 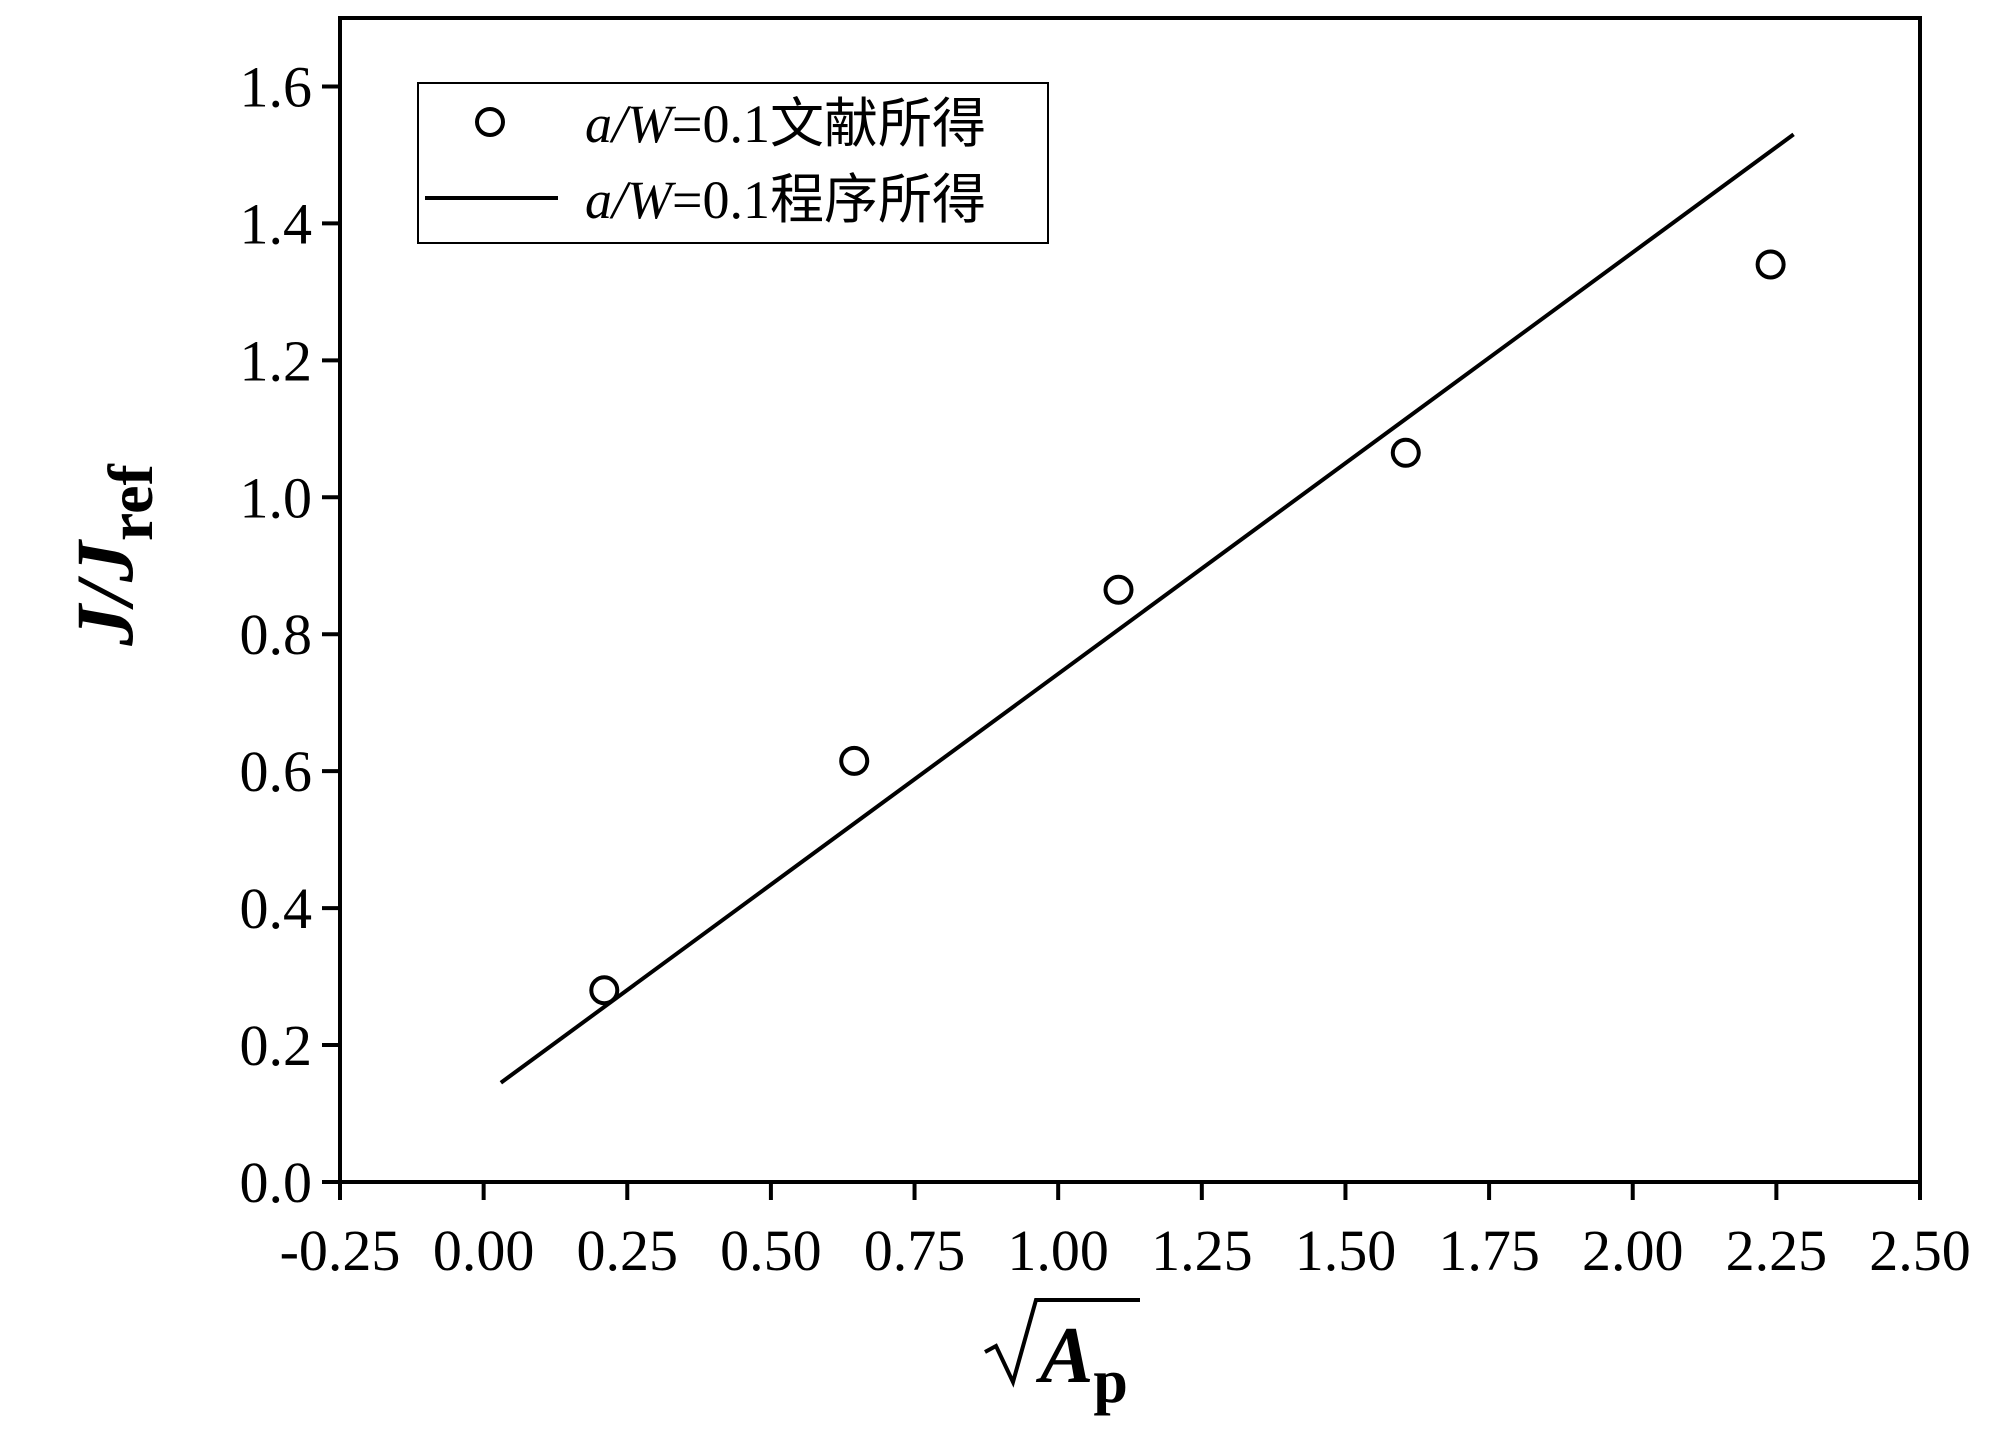 What do you see at coordinates (829, 124) in the screenshot?
I see `legend-label-scatter-rest: =0.1文献所得` at bounding box center [829, 124].